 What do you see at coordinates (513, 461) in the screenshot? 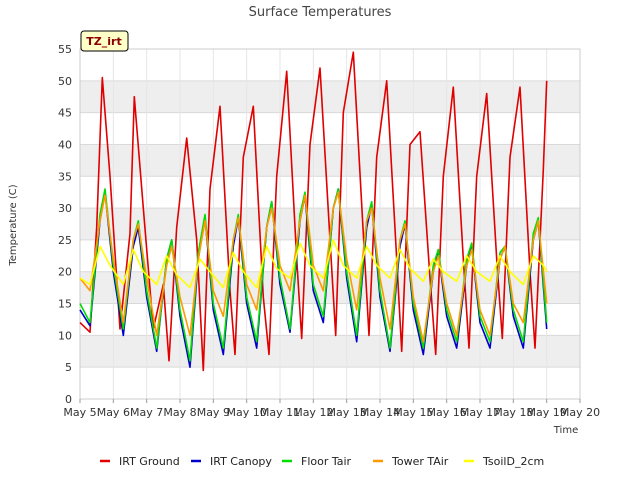
I see `legend-label: TsoilD_2cm` at bounding box center [513, 461].